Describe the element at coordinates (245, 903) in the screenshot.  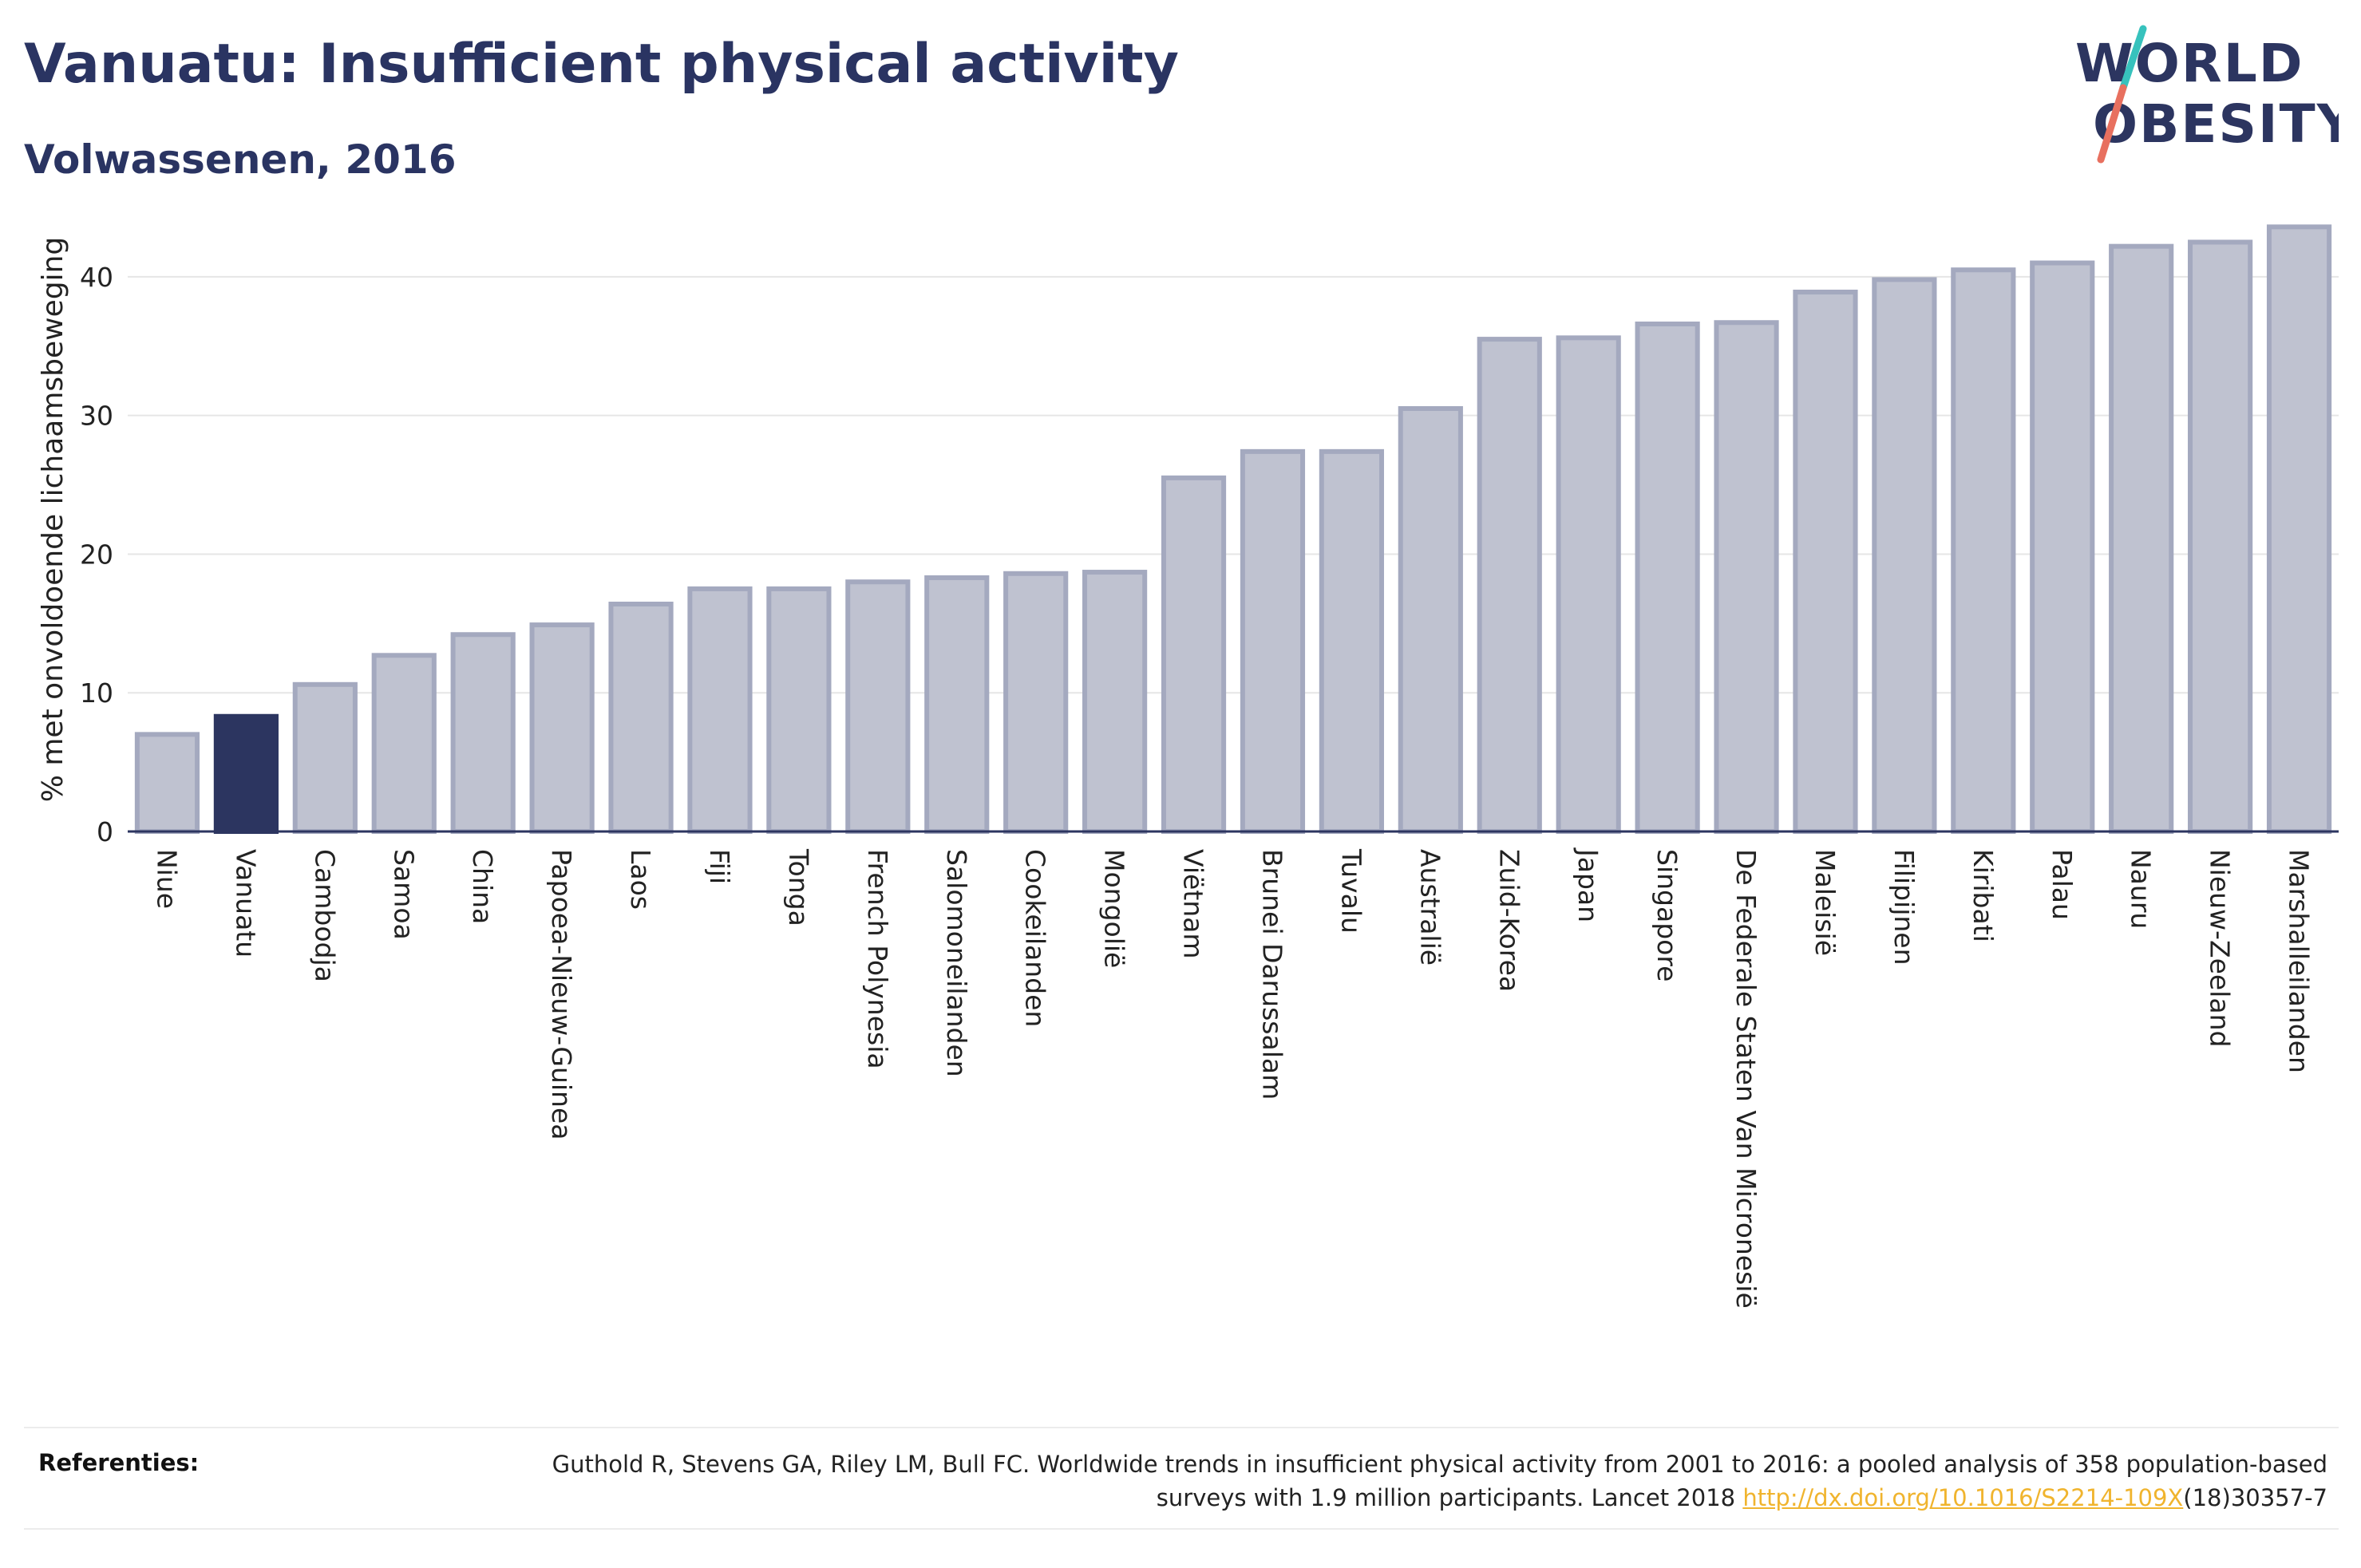
I see `x-tick-label: Vanuatu` at that location.